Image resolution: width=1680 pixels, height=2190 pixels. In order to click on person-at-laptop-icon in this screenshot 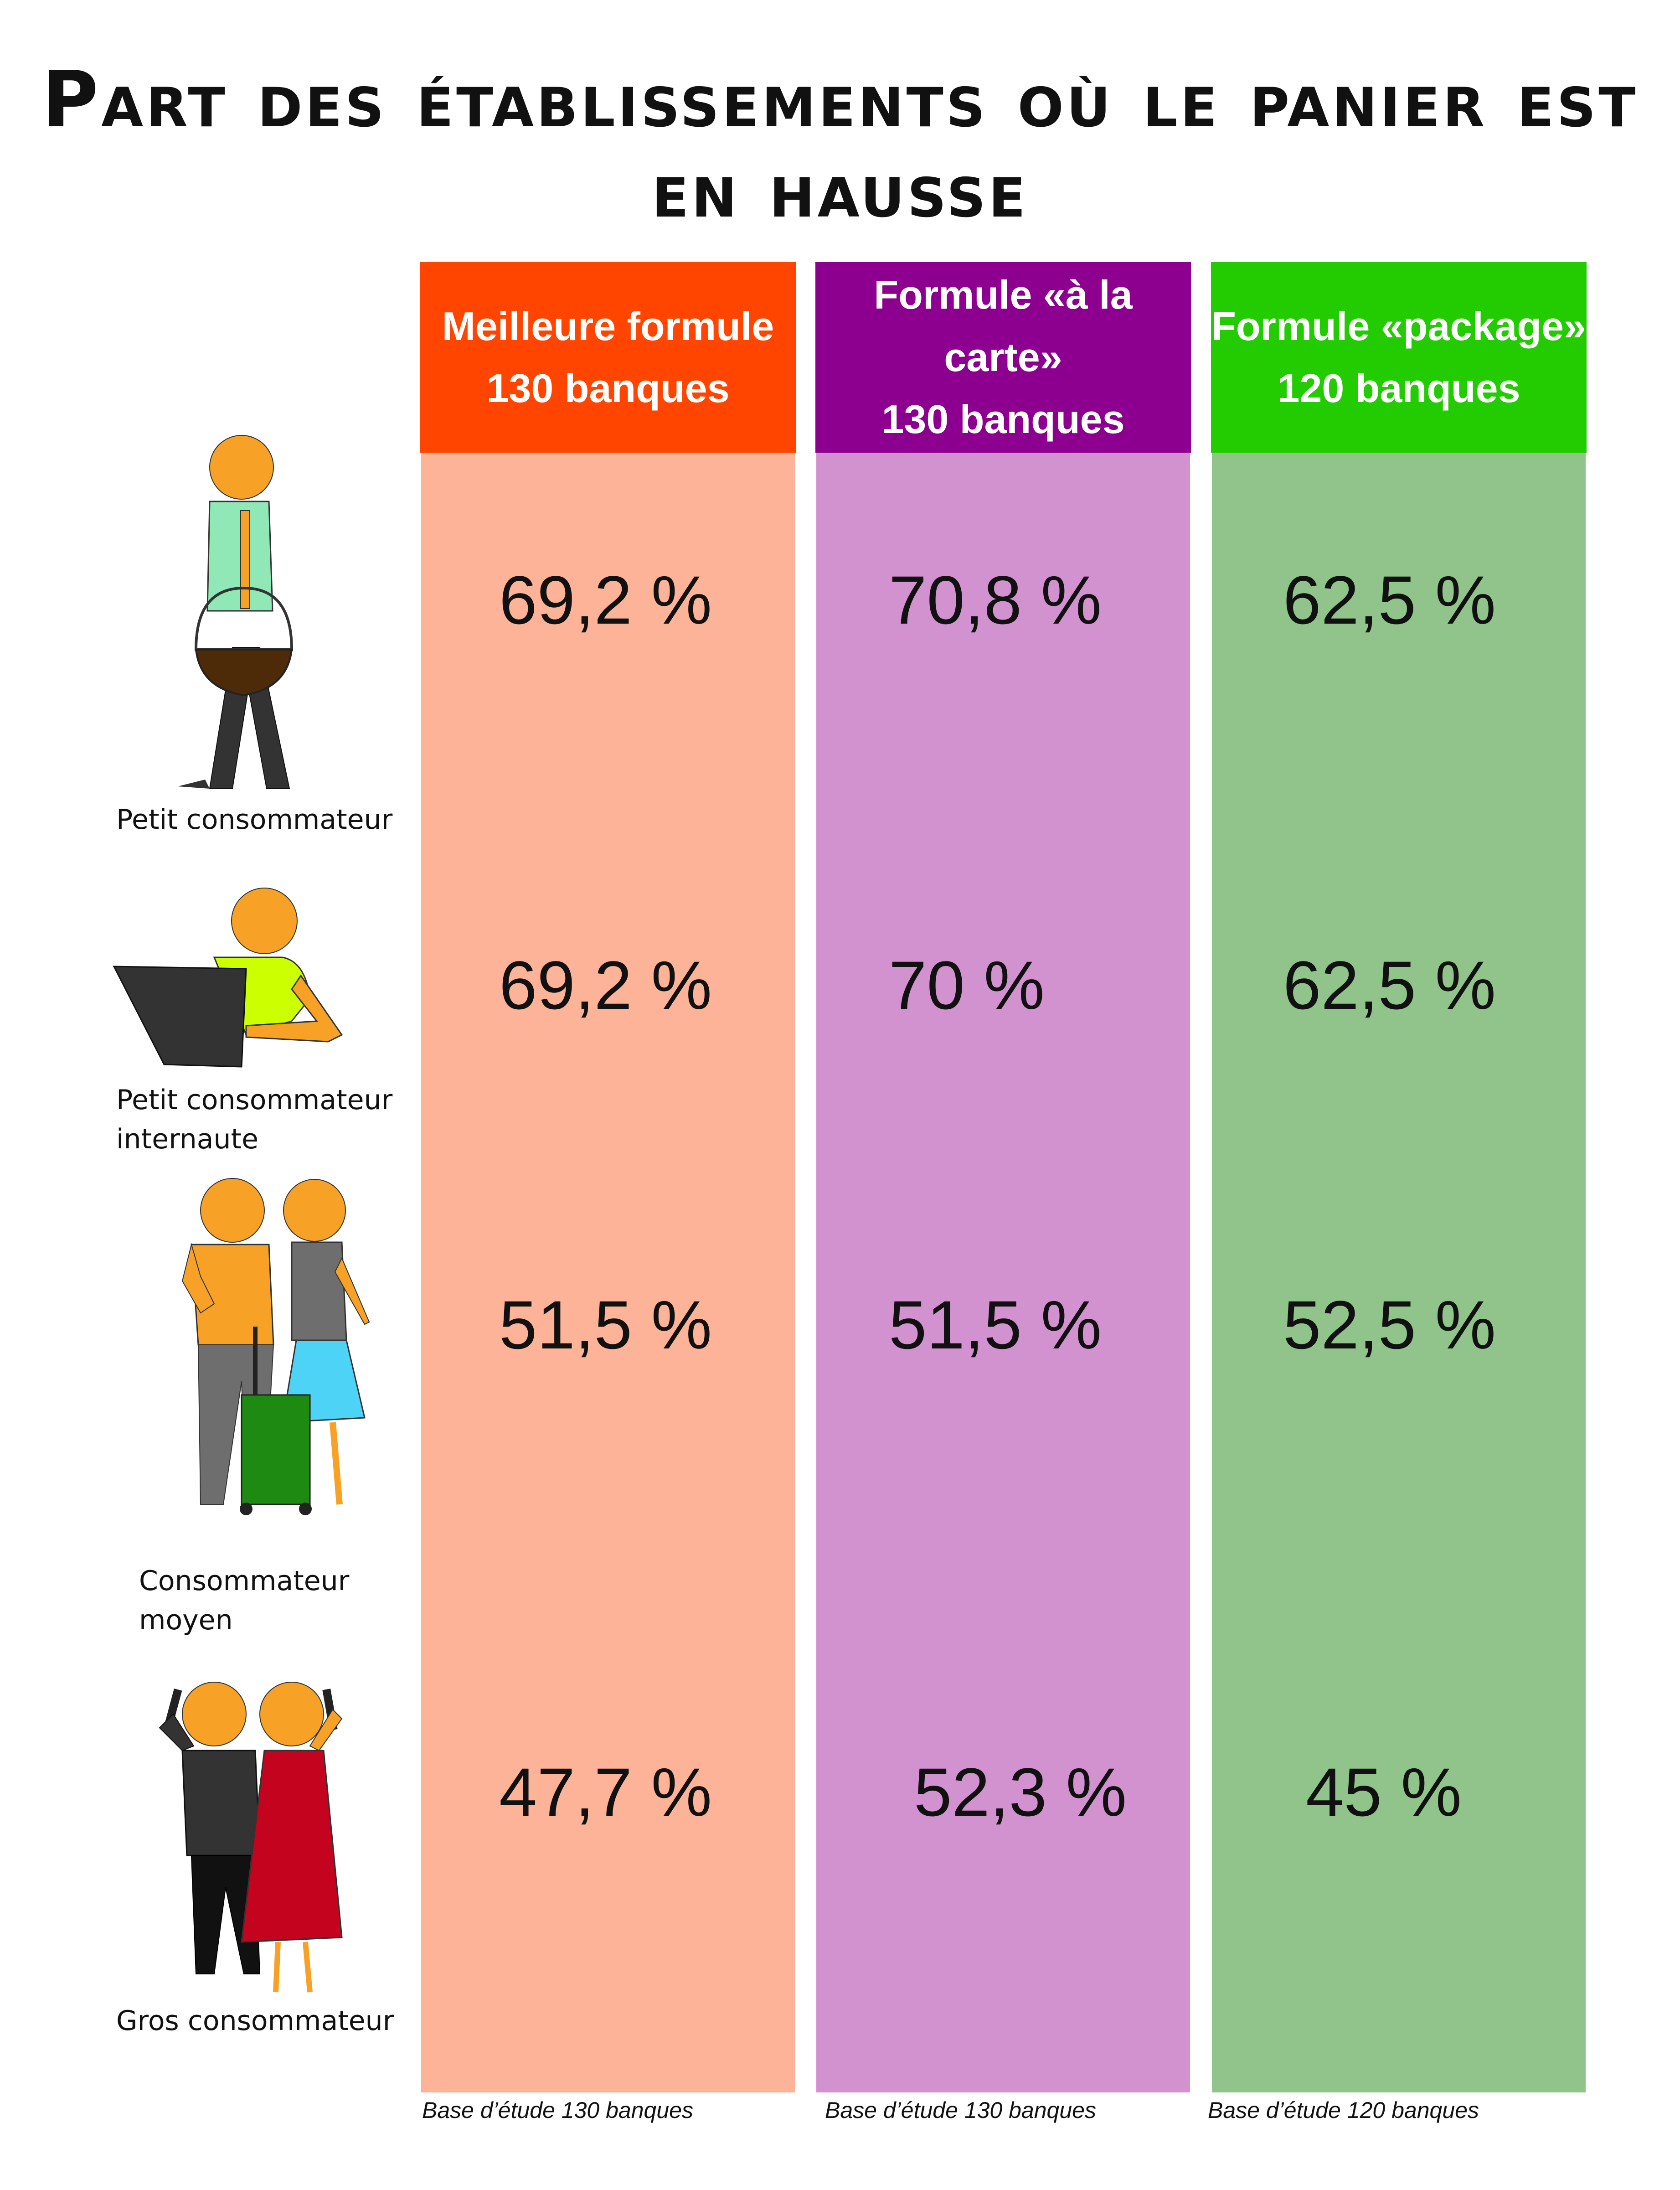, I will do `click(228, 978)`.